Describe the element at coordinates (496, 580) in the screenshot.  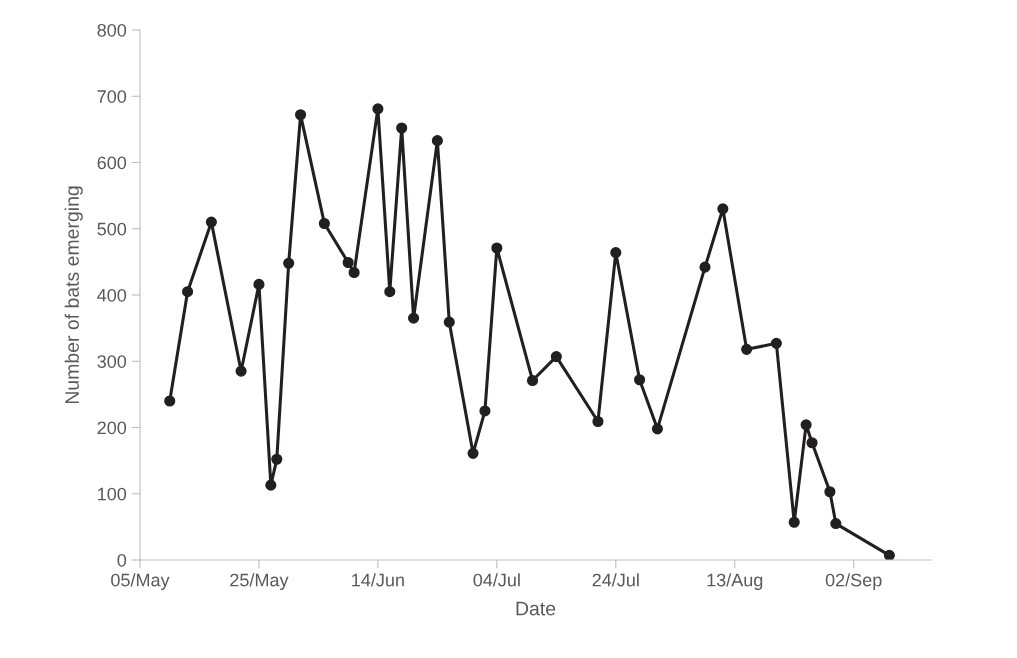
I see `x-tick-label: 04/Jul` at that location.